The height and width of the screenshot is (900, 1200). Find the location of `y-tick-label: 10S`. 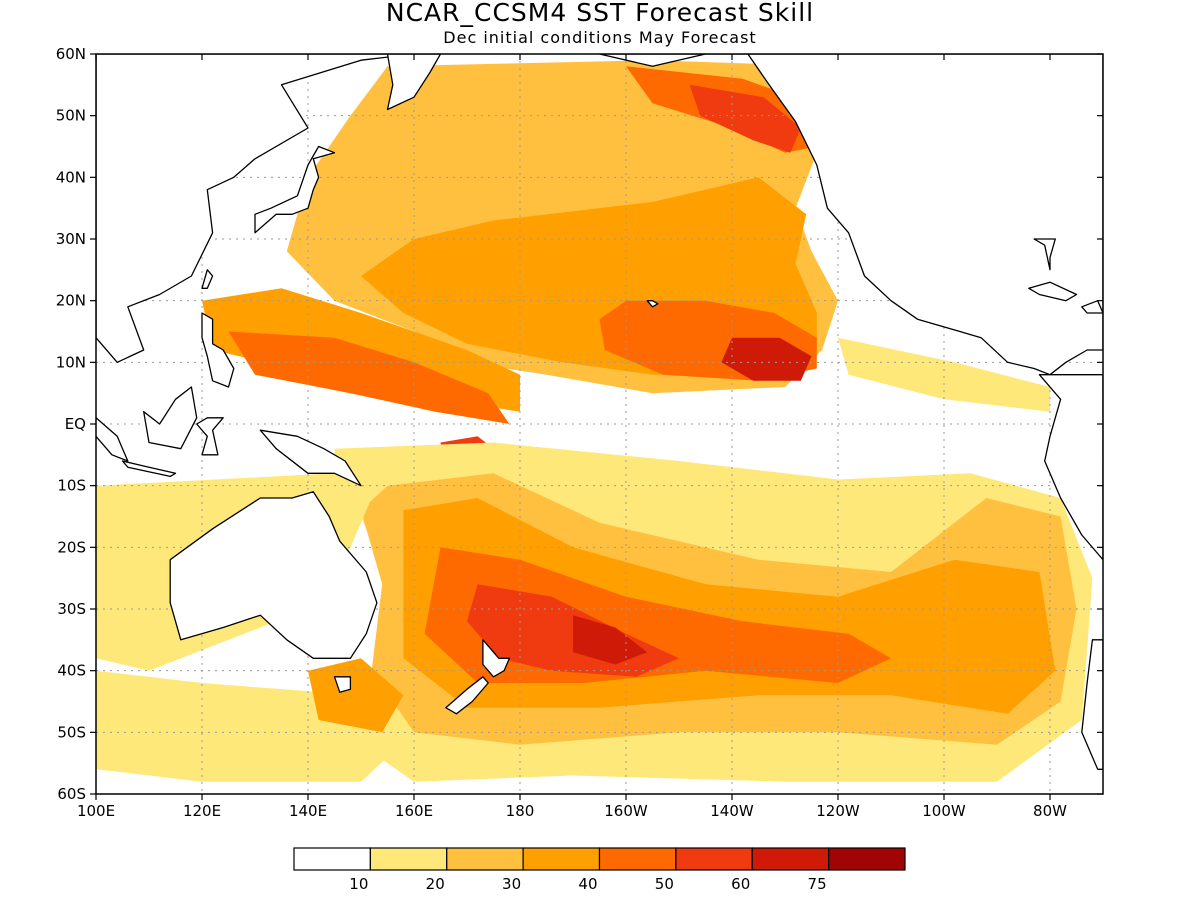

y-tick-label: 10S is located at coordinates (71, 486).